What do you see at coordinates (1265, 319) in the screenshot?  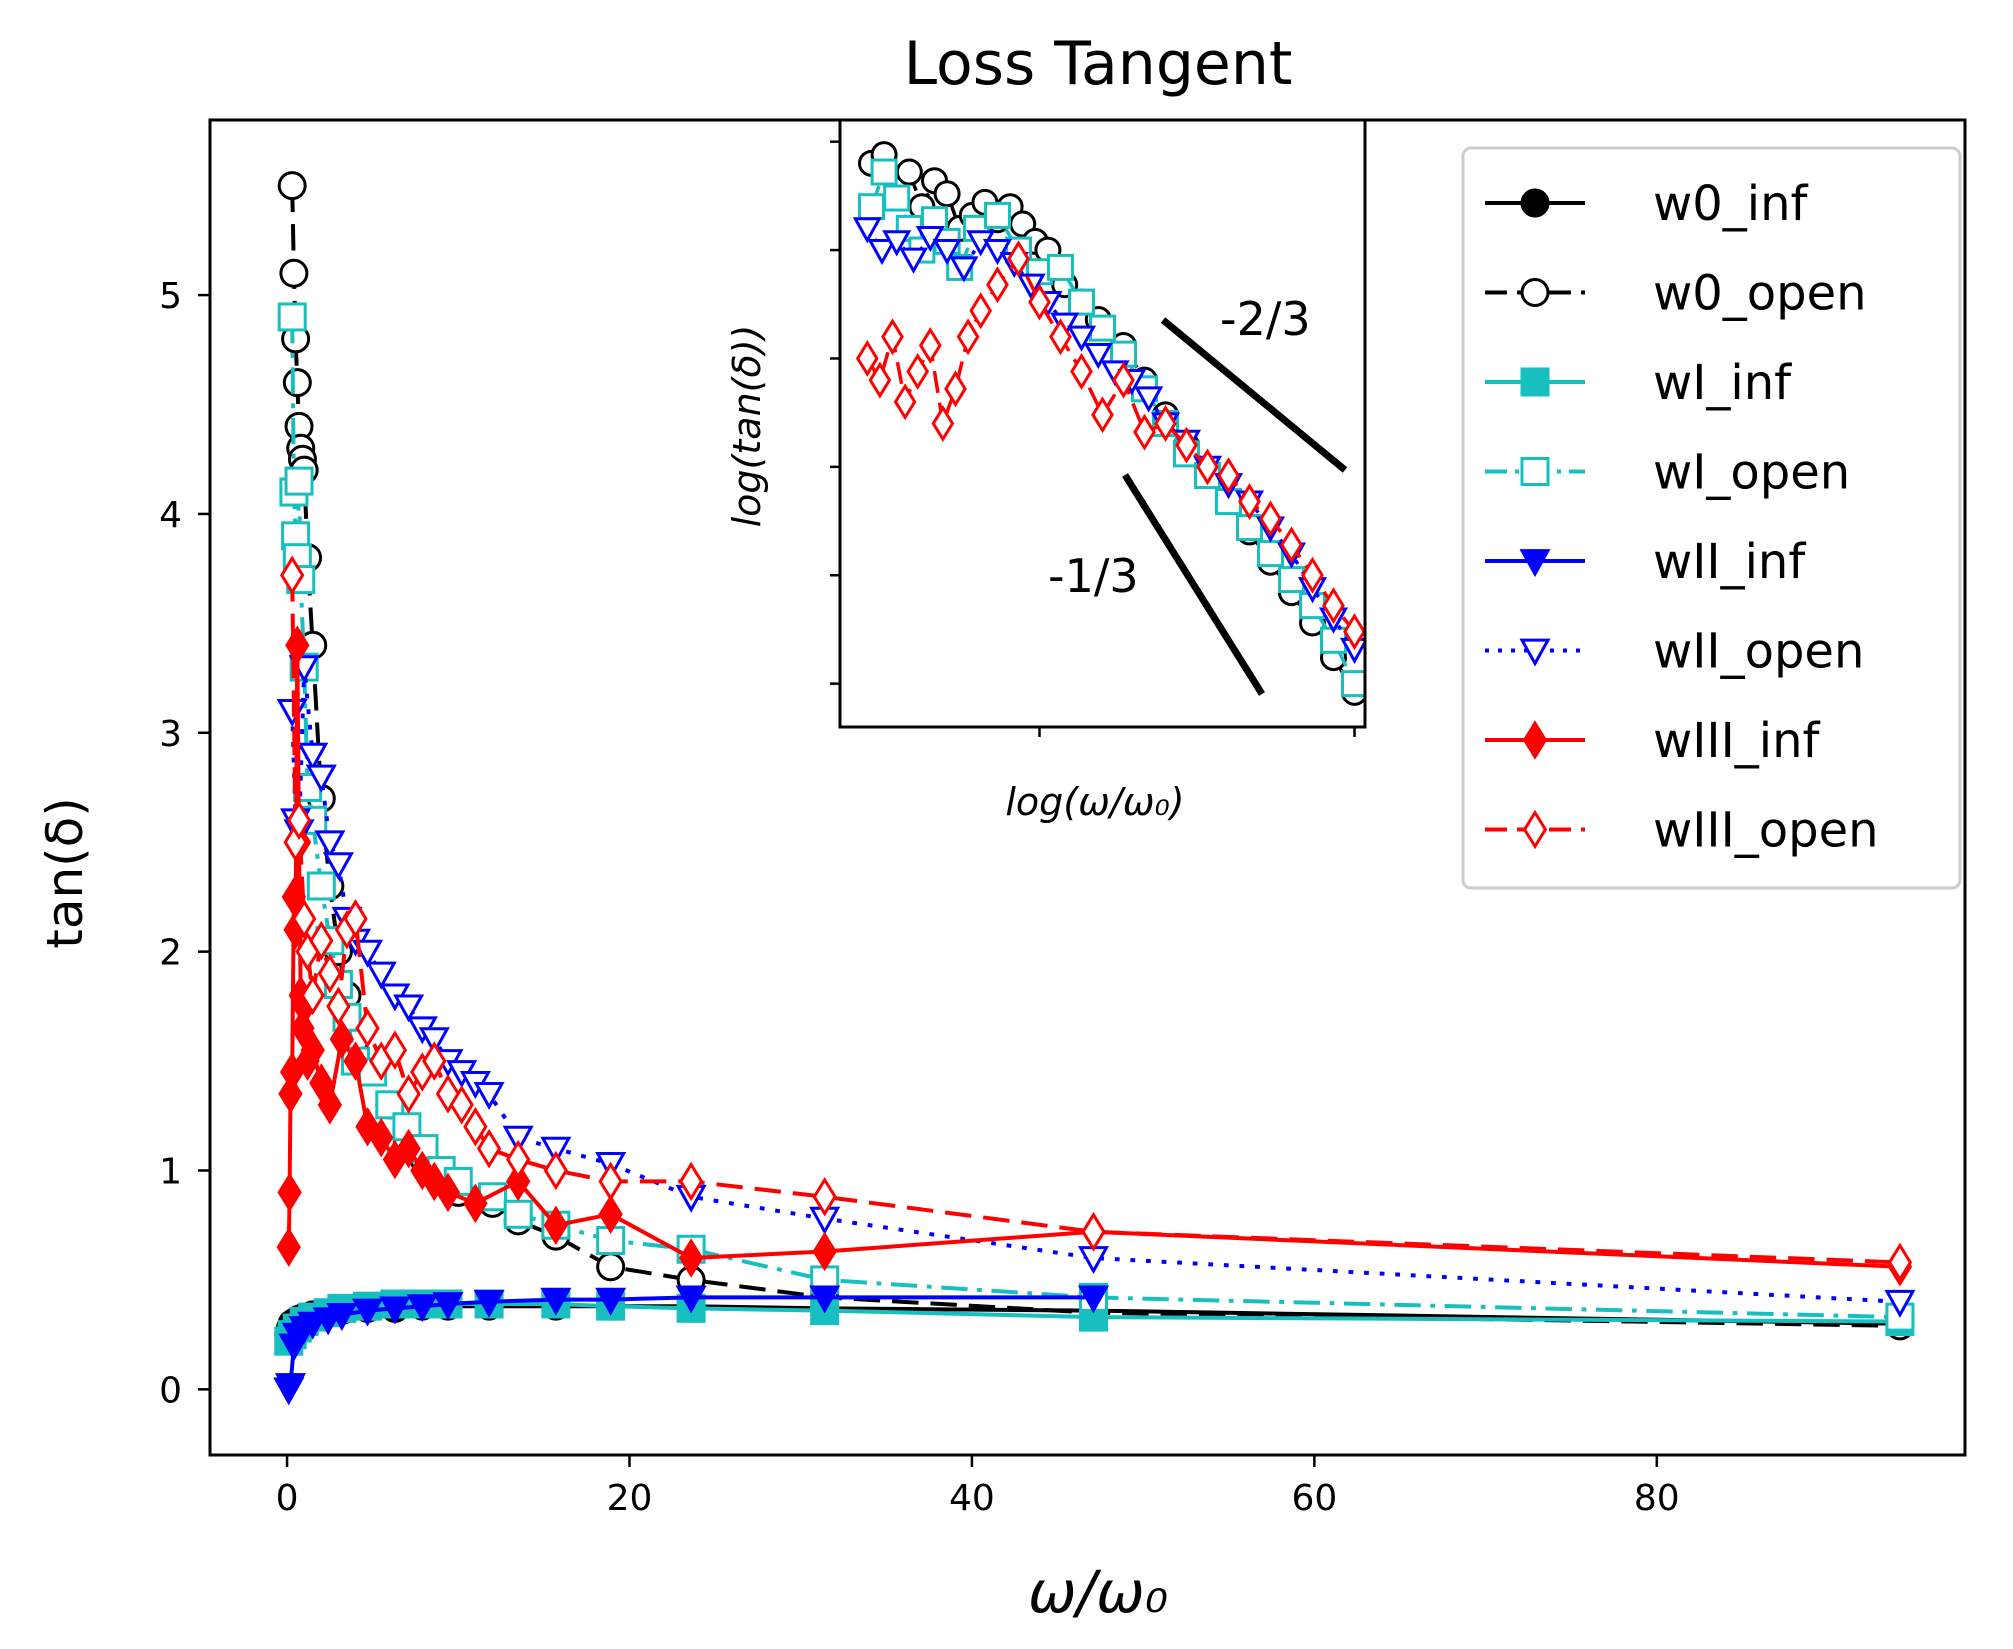 I see `inset-slope-label-two-thirds: -2/3` at bounding box center [1265, 319].